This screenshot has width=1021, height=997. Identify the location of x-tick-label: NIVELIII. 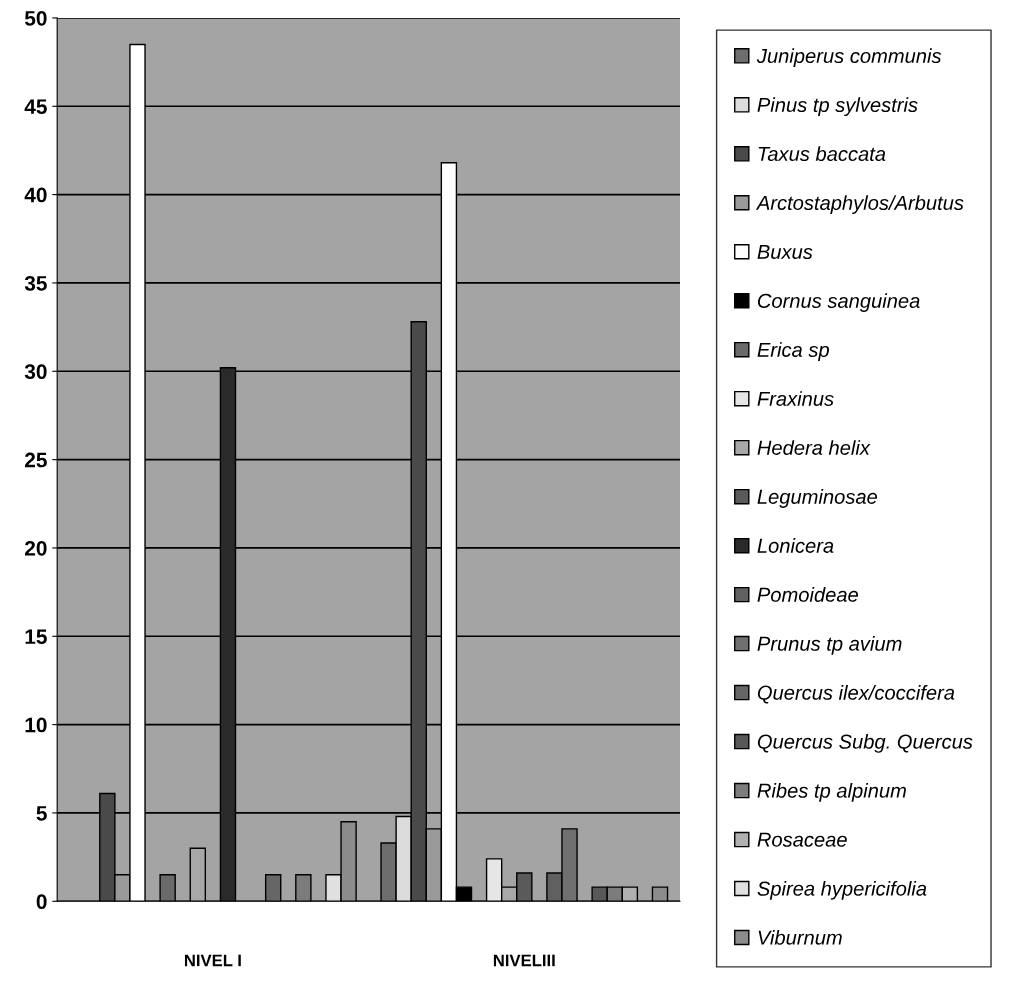
(524, 960).